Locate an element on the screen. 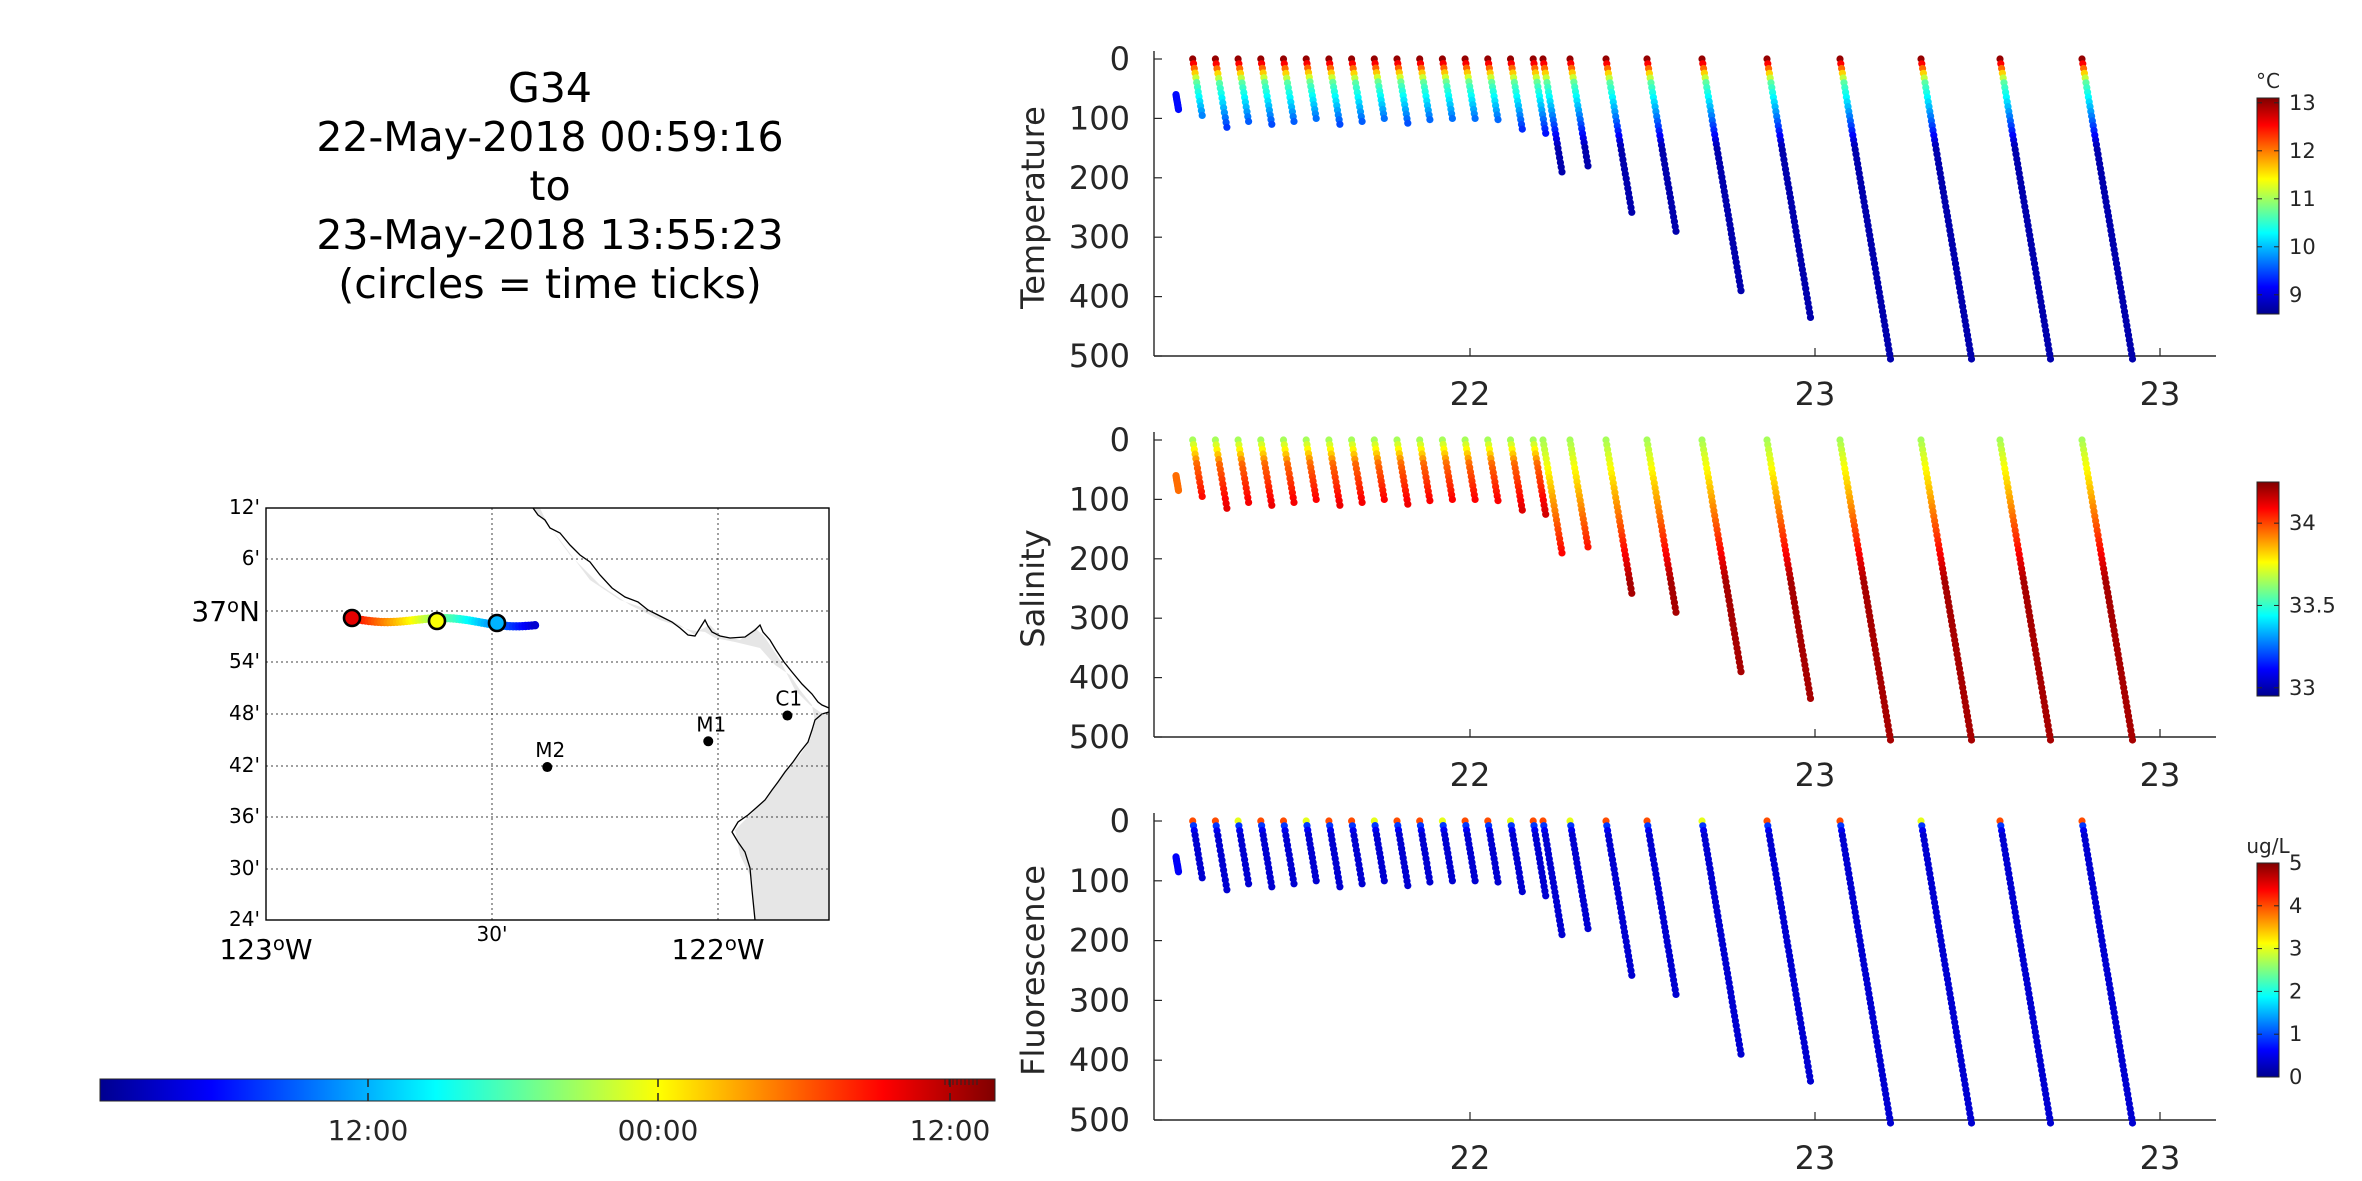 This screenshot has height=1181, width=2362. time-colorbar-tick-label: 00:00 is located at coordinates (658, 1130).